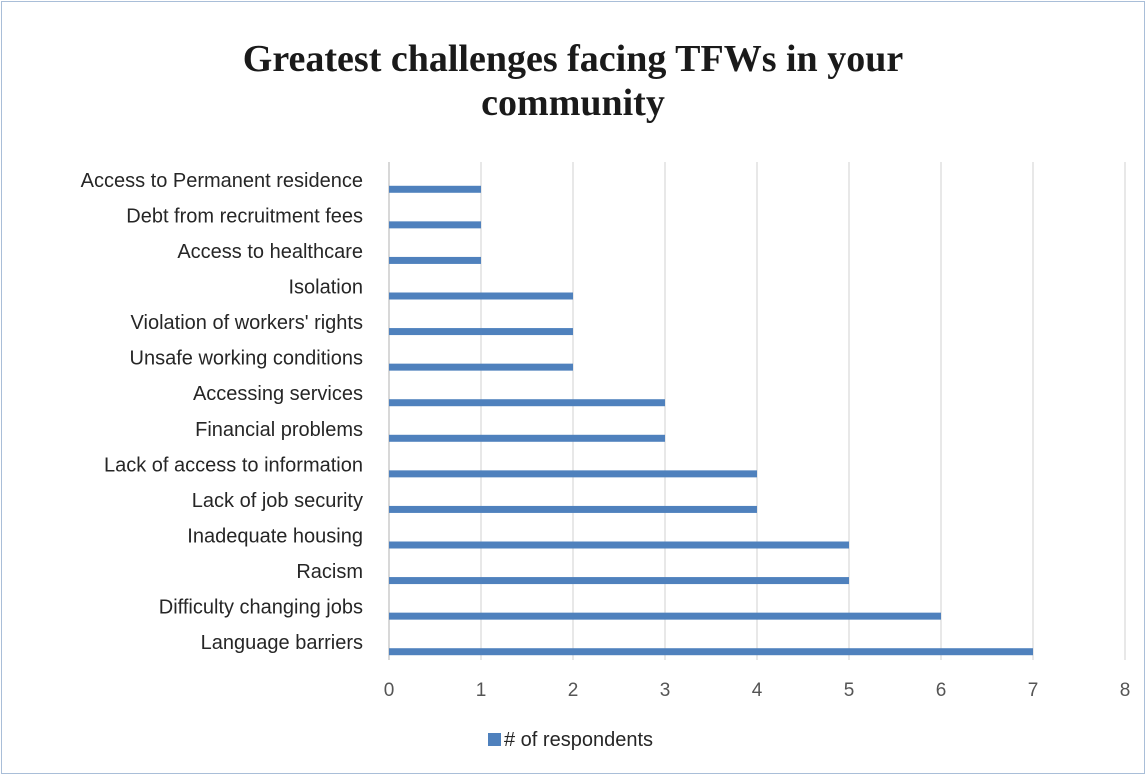 The width and height of the screenshot is (1146, 775). What do you see at coordinates (277, 501) in the screenshot?
I see `category-label: Lack of job security` at bounding box center [277, 501].